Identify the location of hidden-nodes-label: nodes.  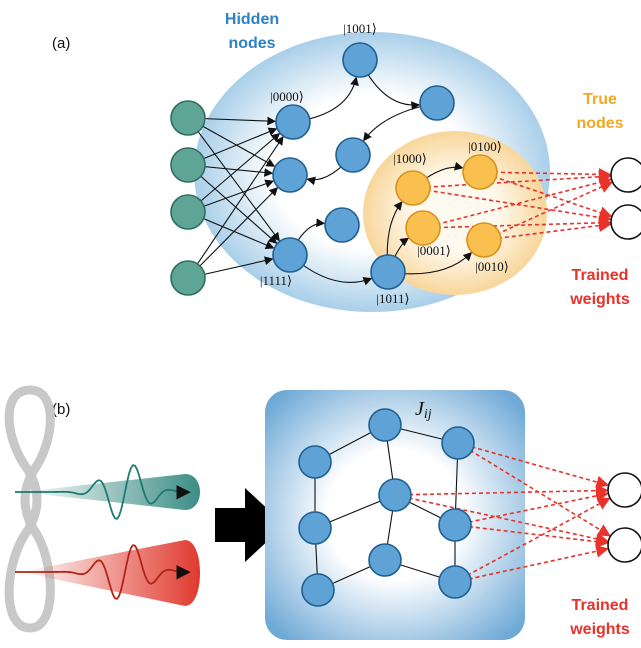
(251, 43).